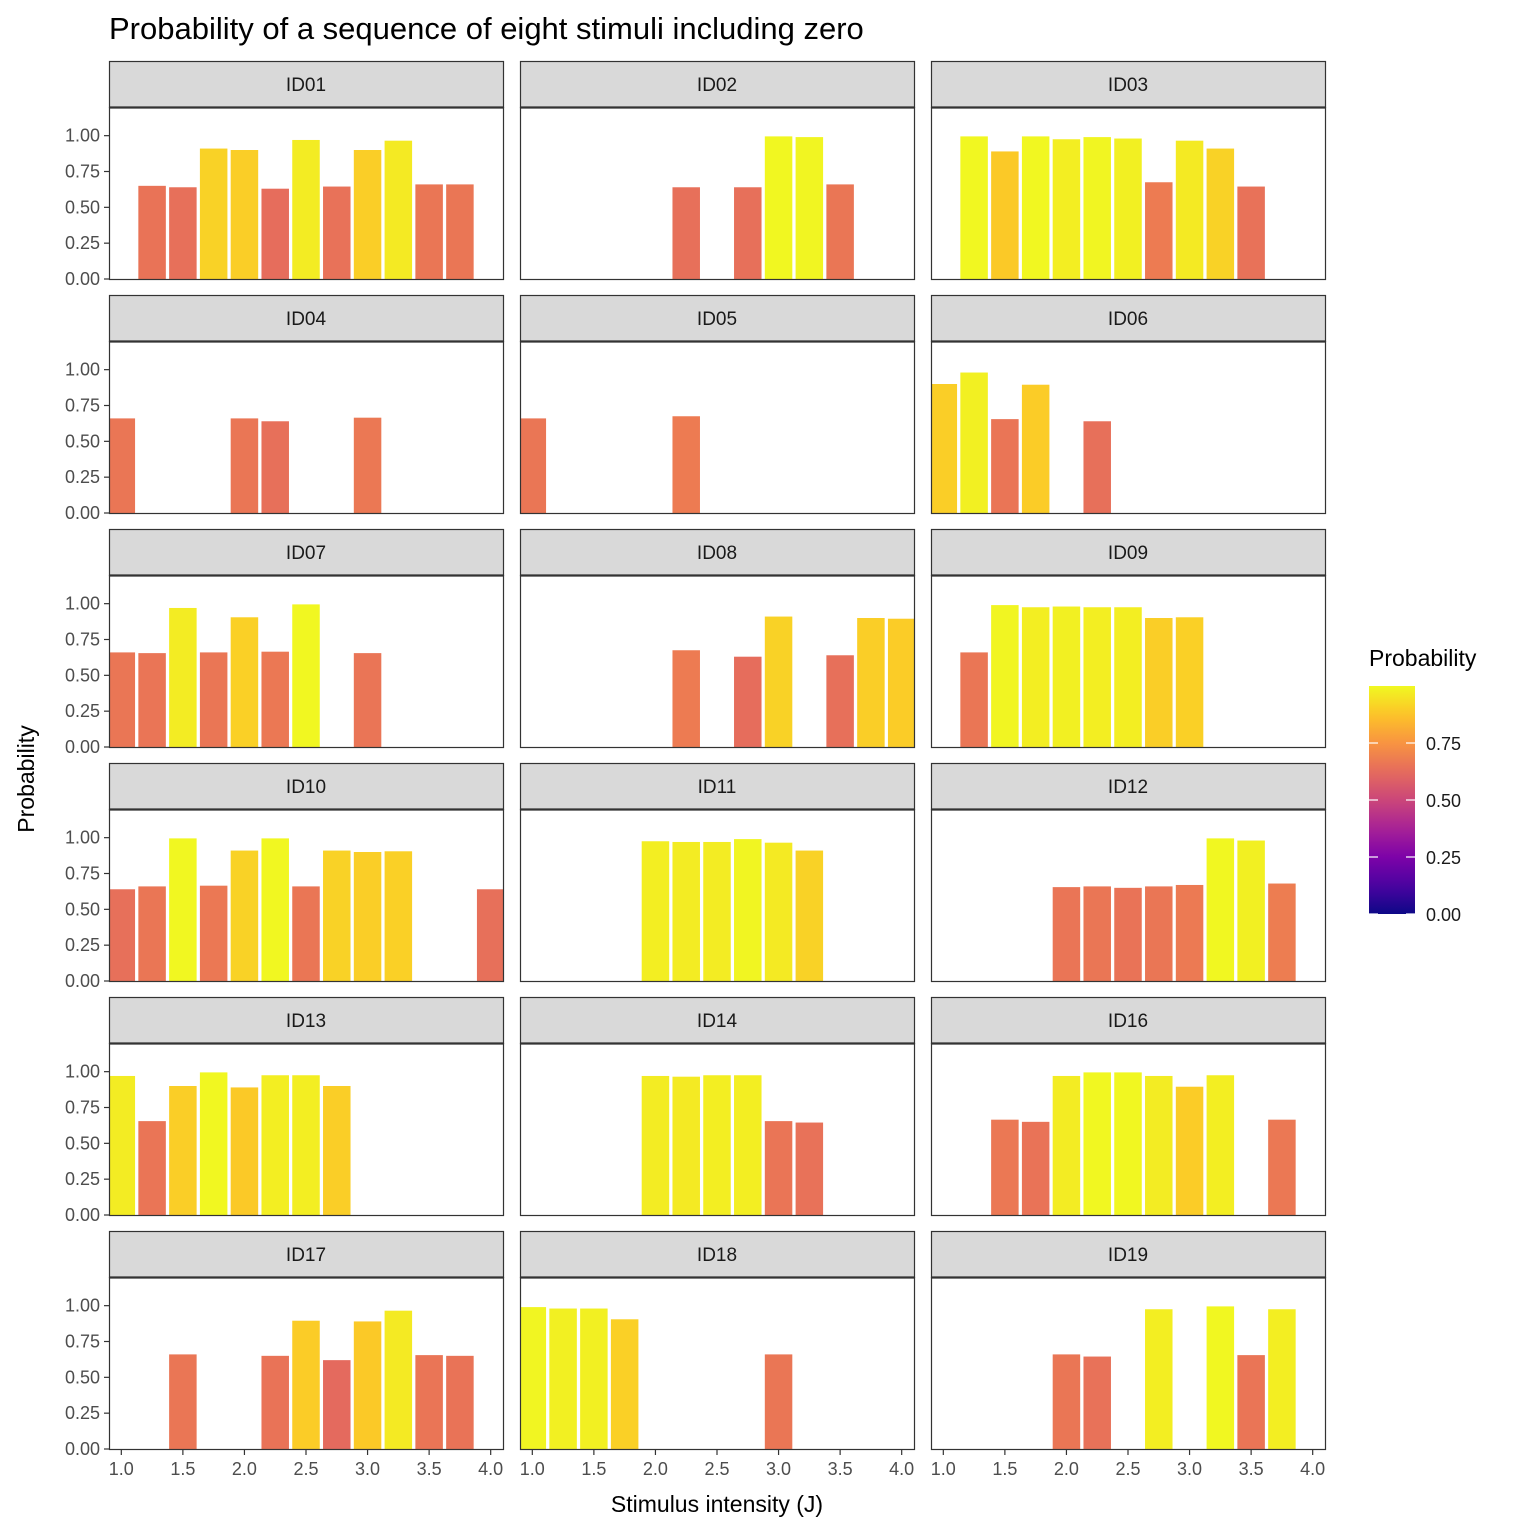 The image size is (1536, 1536). Describe the element at coordinates (285, 642) in the screenshot. I see `facet-panel-id07: ID07 0.00 0.25 0.50 0.75 1.00` at that location.